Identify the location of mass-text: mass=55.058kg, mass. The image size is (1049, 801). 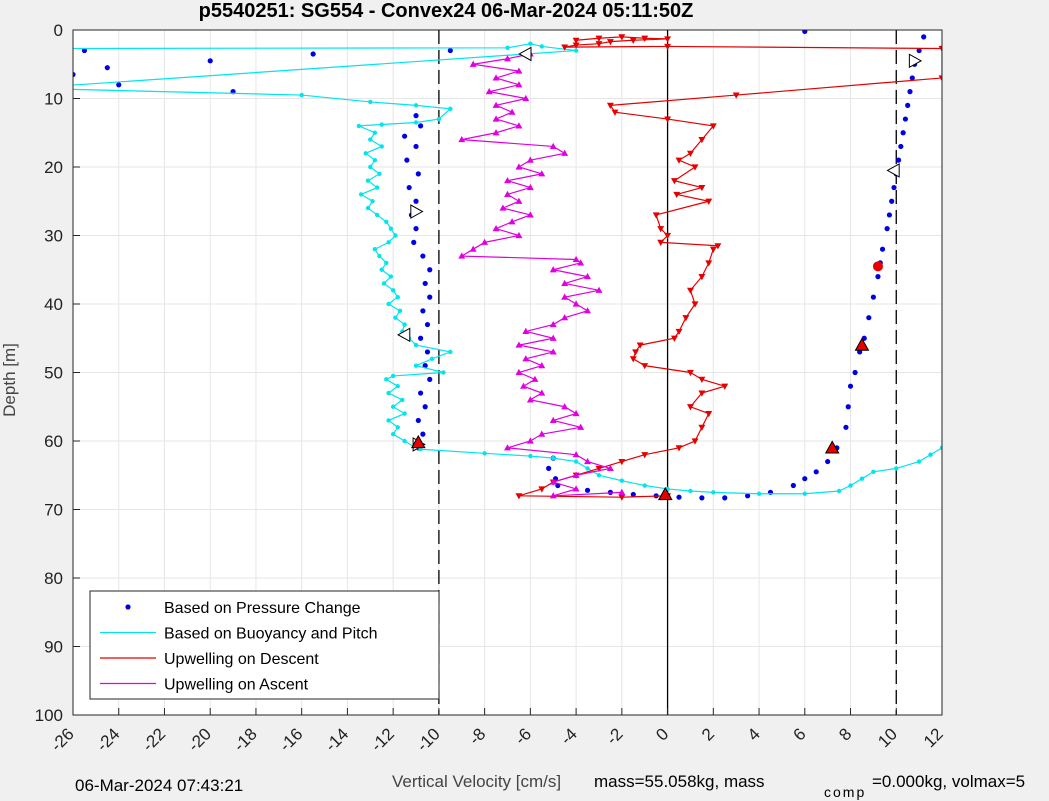
(679, 781).